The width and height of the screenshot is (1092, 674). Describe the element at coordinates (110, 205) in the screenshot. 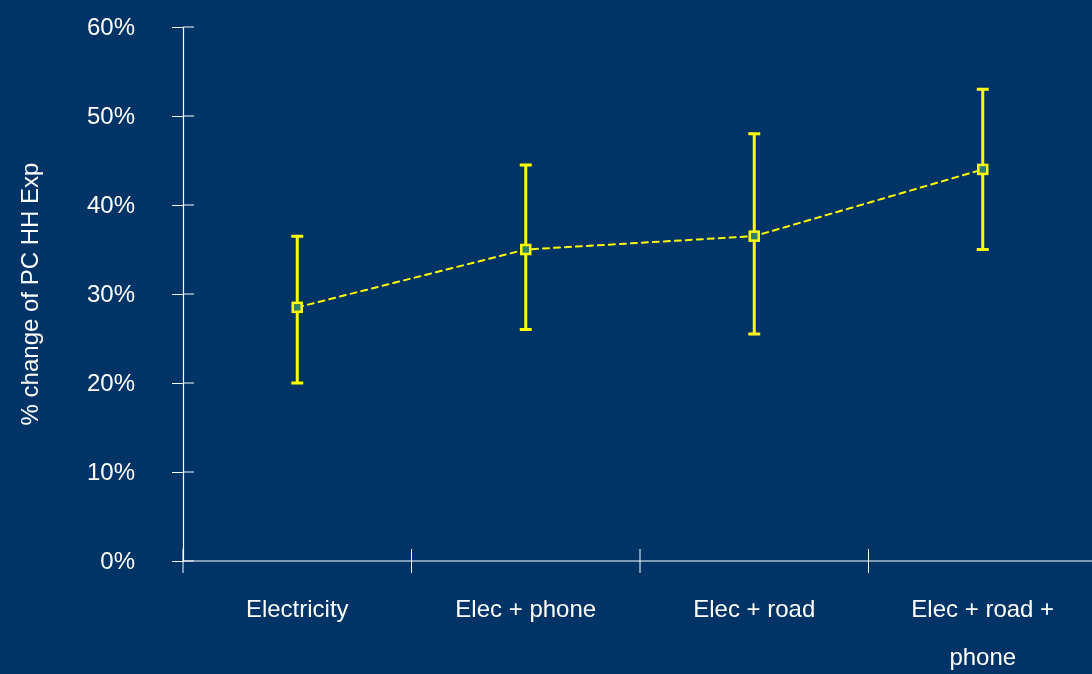

I see `y-tick-label: 40%` at that location.